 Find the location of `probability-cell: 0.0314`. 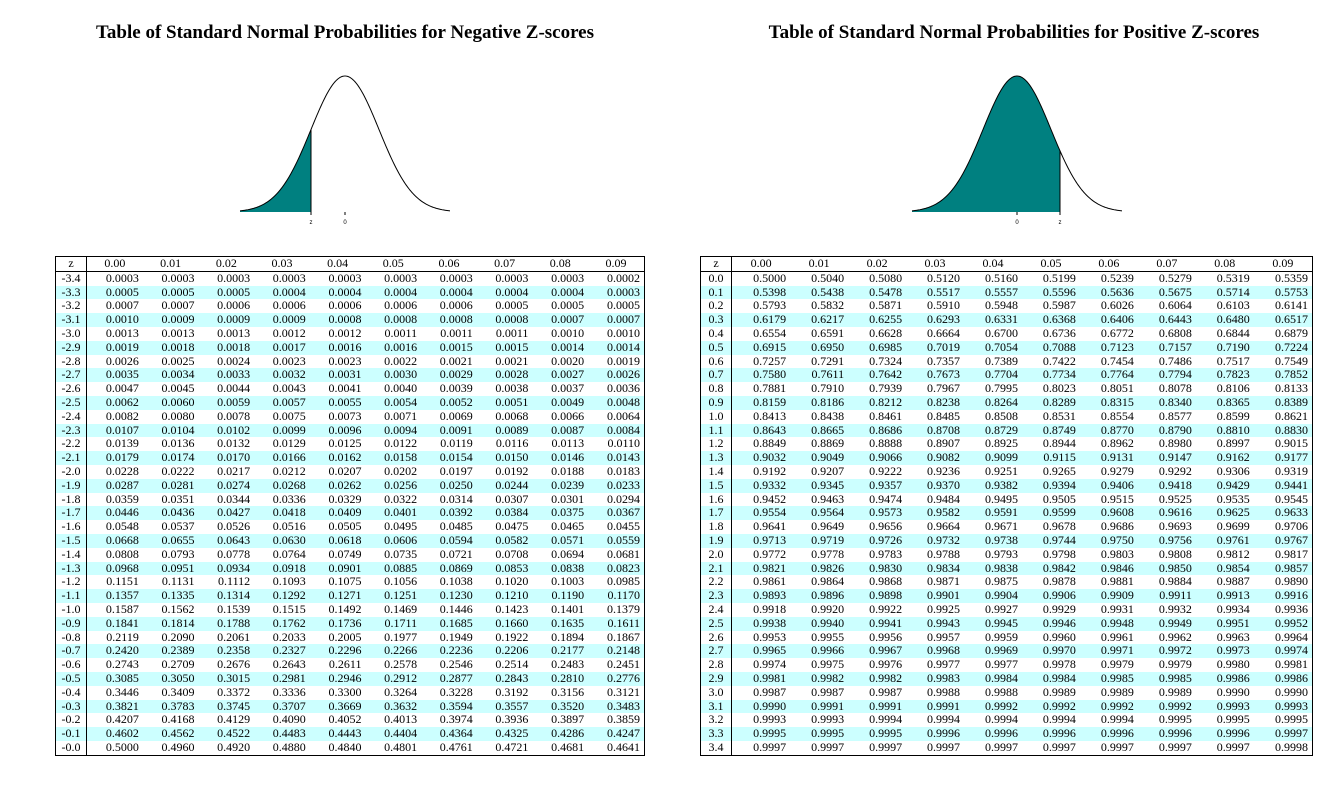

probability-cell: 0.0314 is located at coordinates (456, 498).